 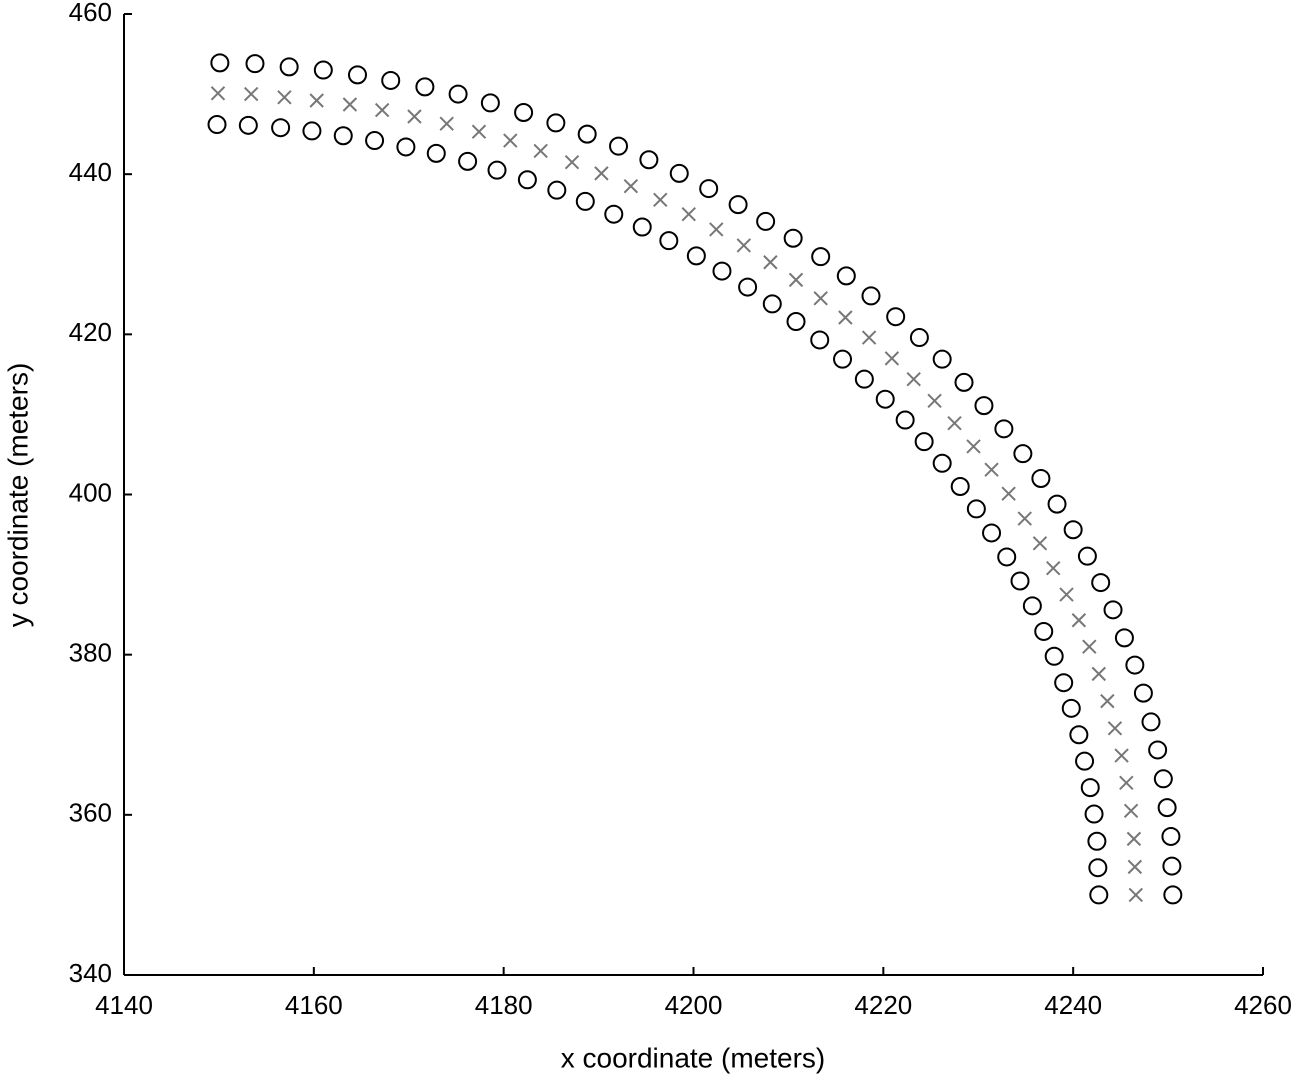 What do you see at coordinates (90, 332) in the screenshot?
I see `y-tick-label: 420` at bounding box center [90, 332].